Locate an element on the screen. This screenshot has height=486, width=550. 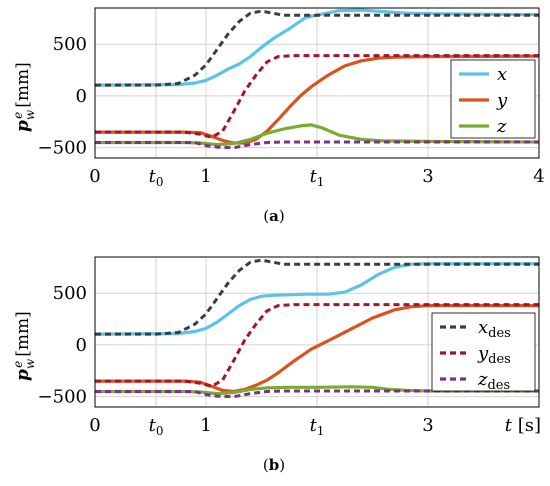
legend-box-b is located at coordinates (483, 352).